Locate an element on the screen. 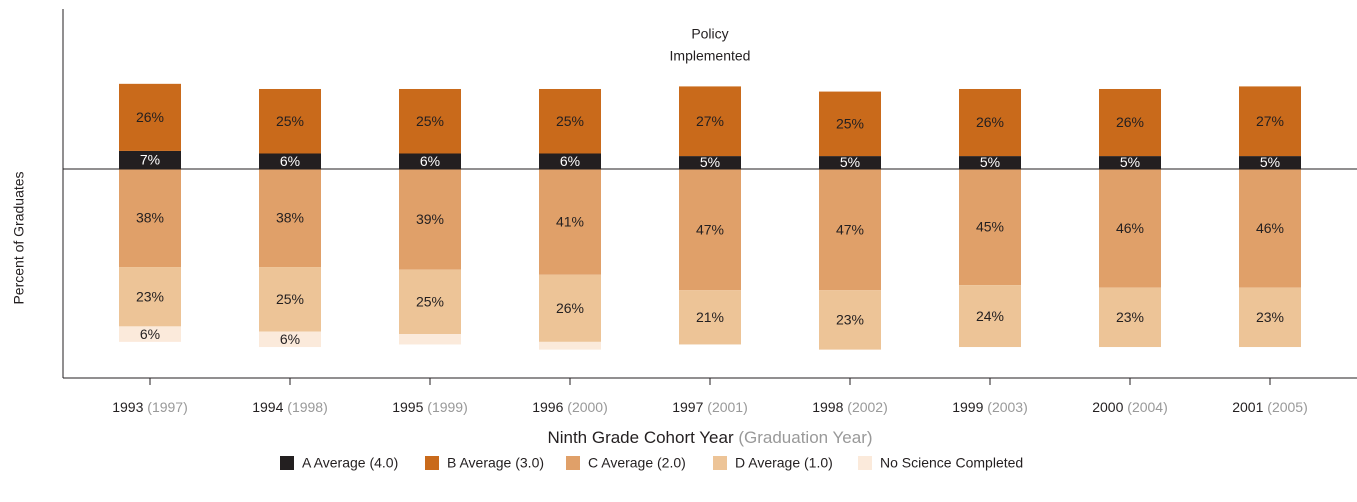 Image resolution: width=1357 pixels, height=502 pixels. data-label: 21% is located at coordinates (710, 317).